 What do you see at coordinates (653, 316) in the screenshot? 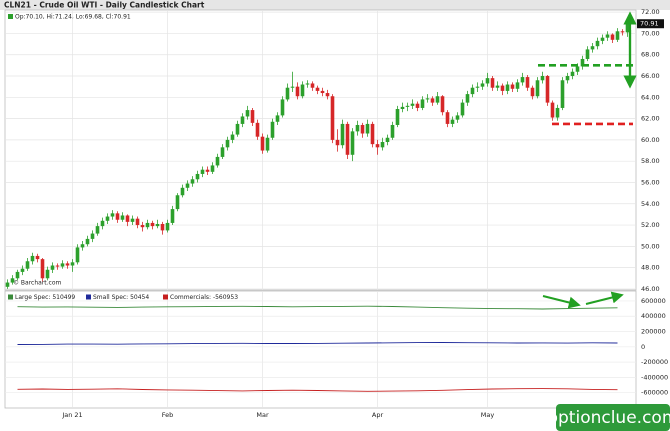
I see `y-tick-label: 400000` at bounding box center [653, 316].